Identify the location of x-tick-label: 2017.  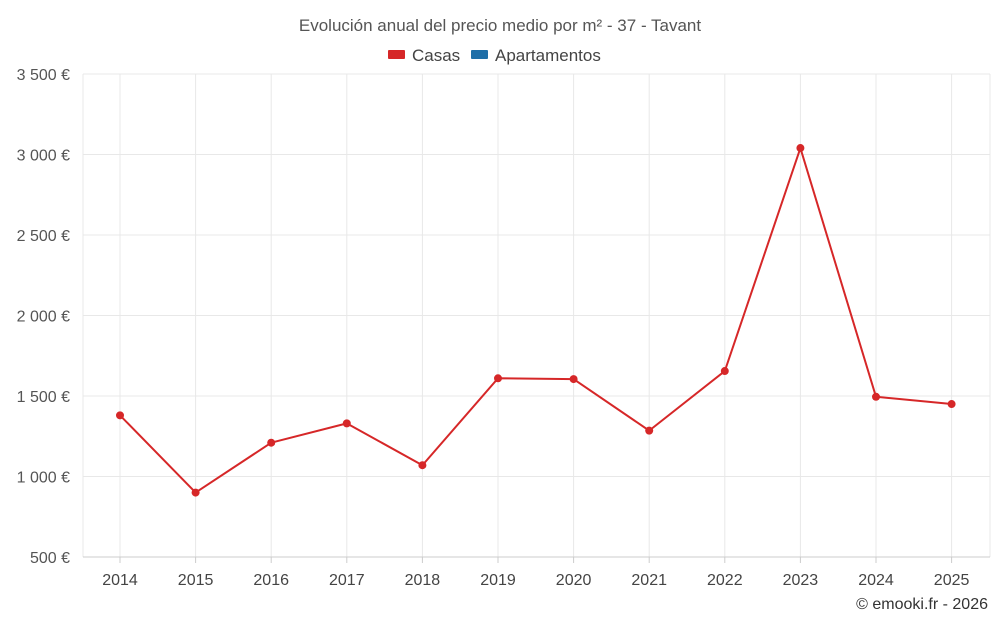
(347, 580).